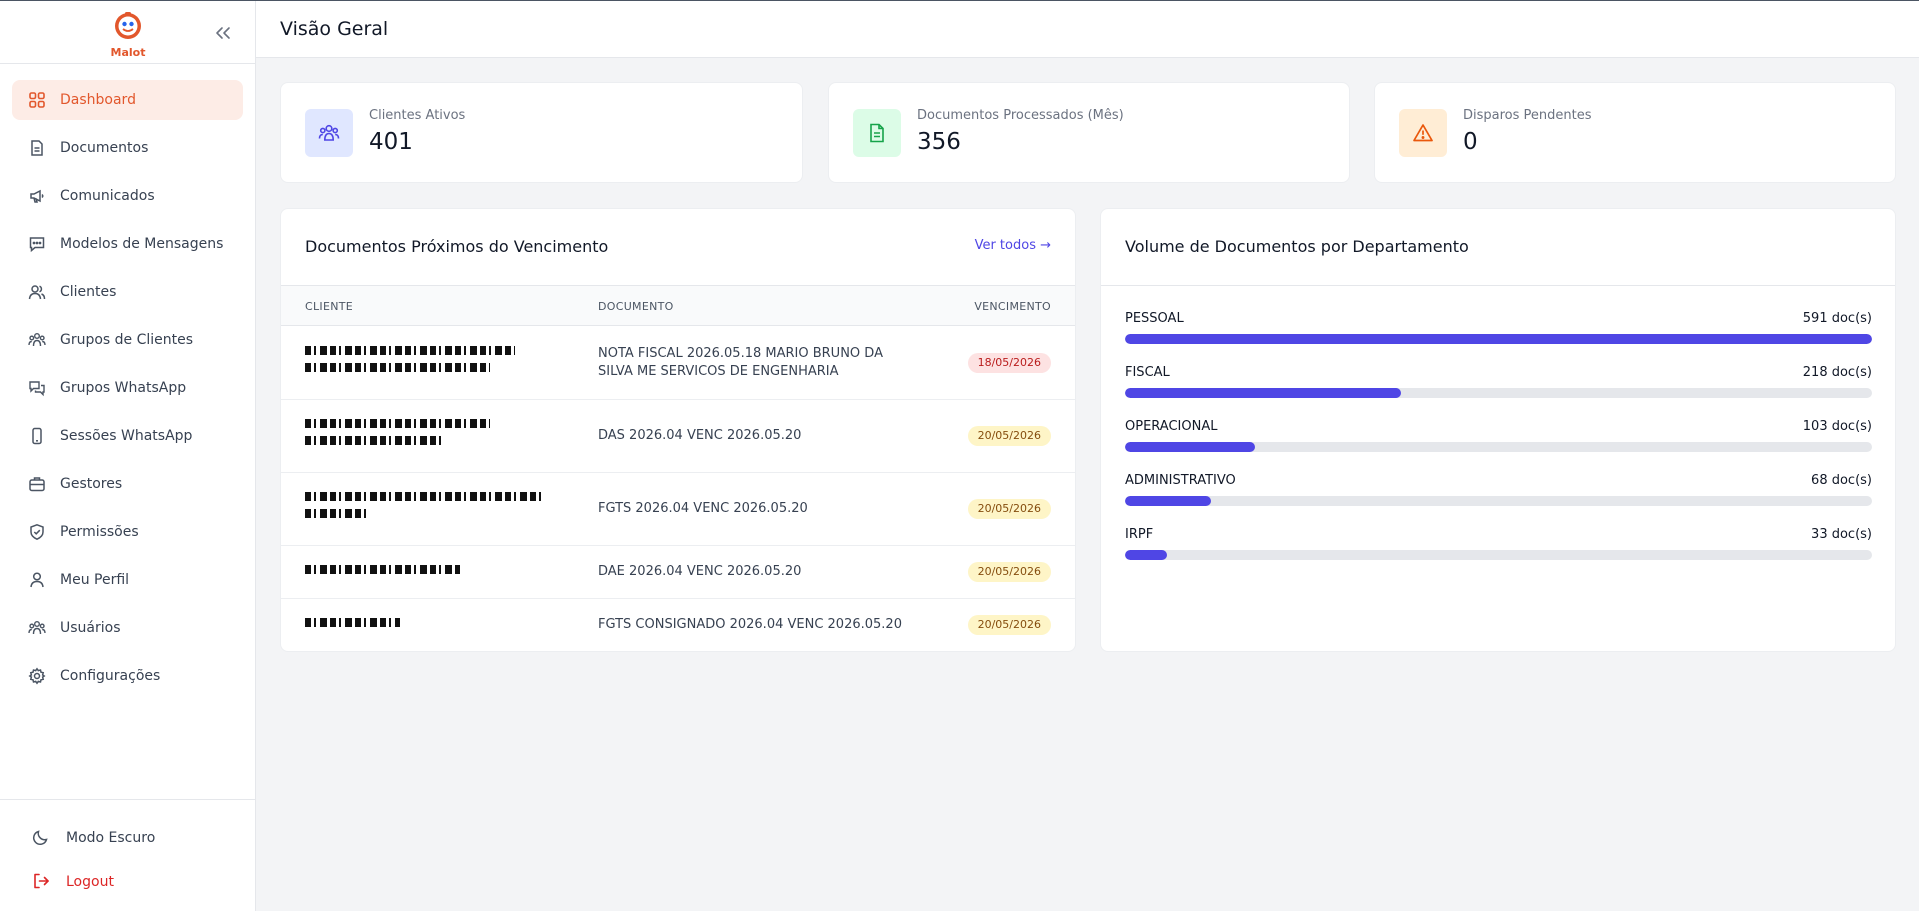  I want to click on stat-card-disparos-pendentes: Disparos Pendentes 0, so click(1635, 132).